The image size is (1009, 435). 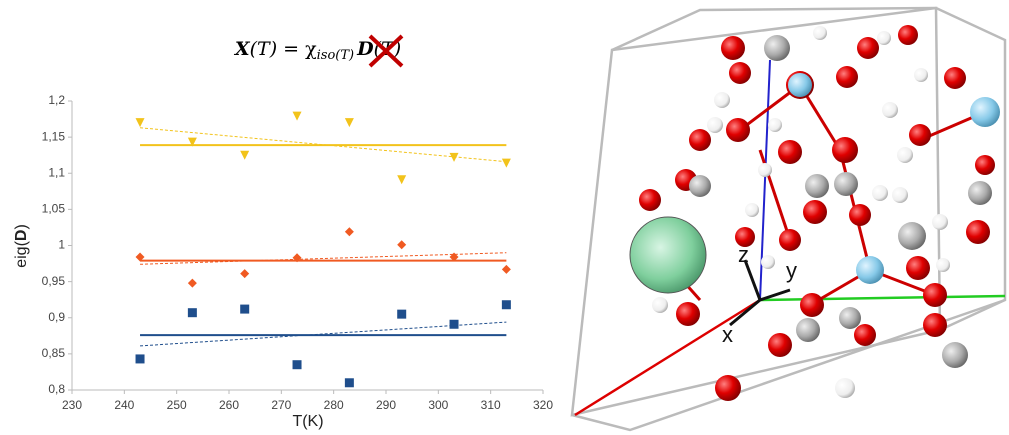 I want to click on x-tick-label: 310, so click(x=491, y=405).